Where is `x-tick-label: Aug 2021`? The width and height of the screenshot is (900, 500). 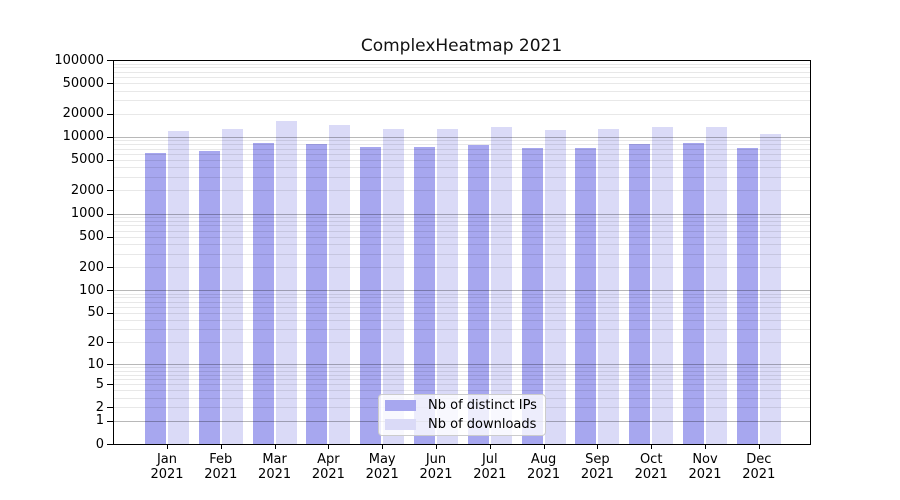
x-tick-label: Aug 2021 is located at coordinates (544, 467).